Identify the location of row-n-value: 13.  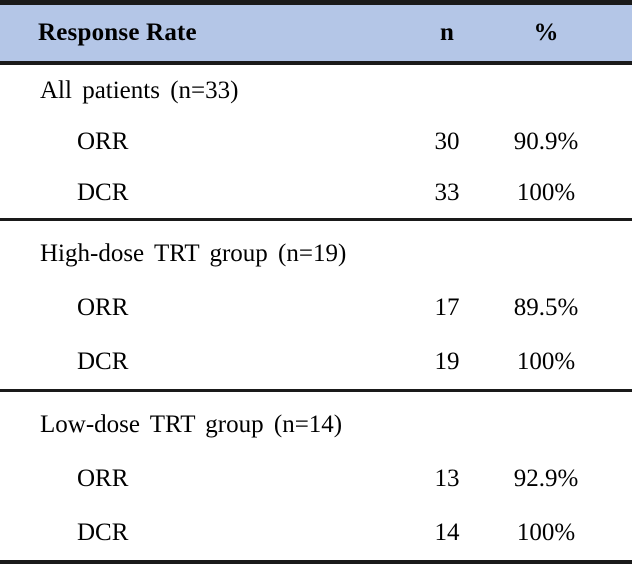
(447, 478).